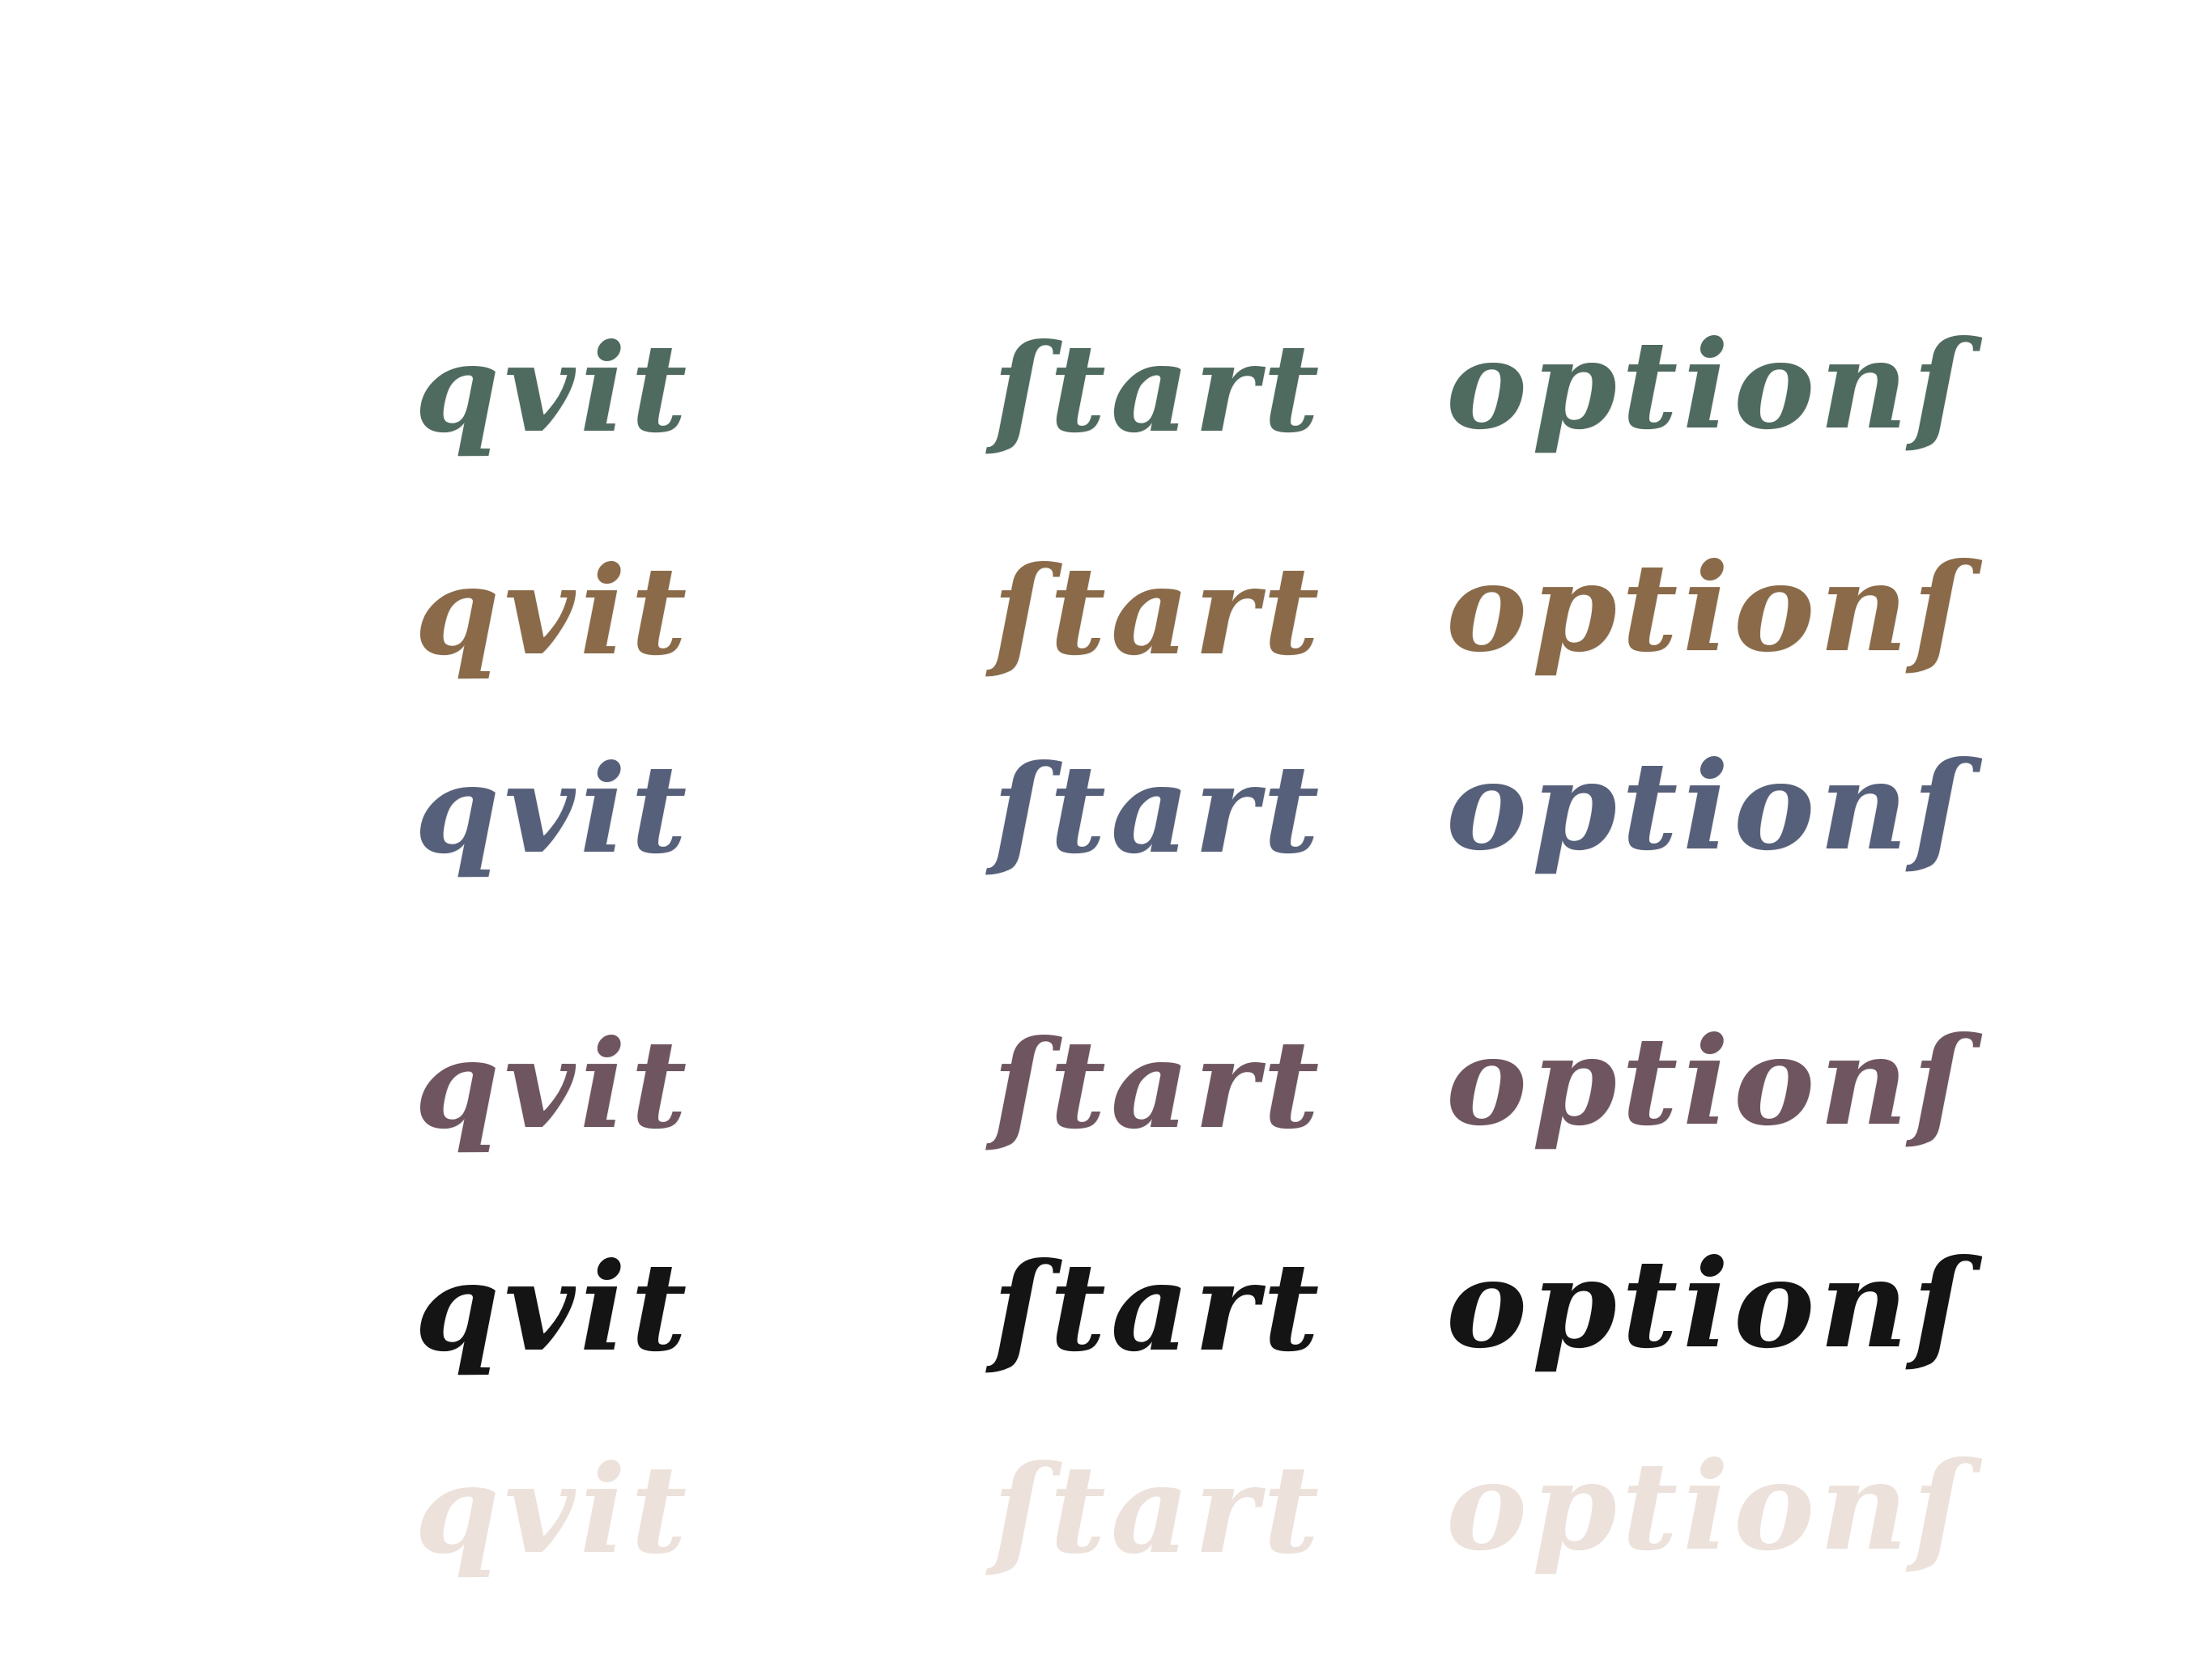  I want to click on quit-button-faded: qvit, so click(553, 1510).